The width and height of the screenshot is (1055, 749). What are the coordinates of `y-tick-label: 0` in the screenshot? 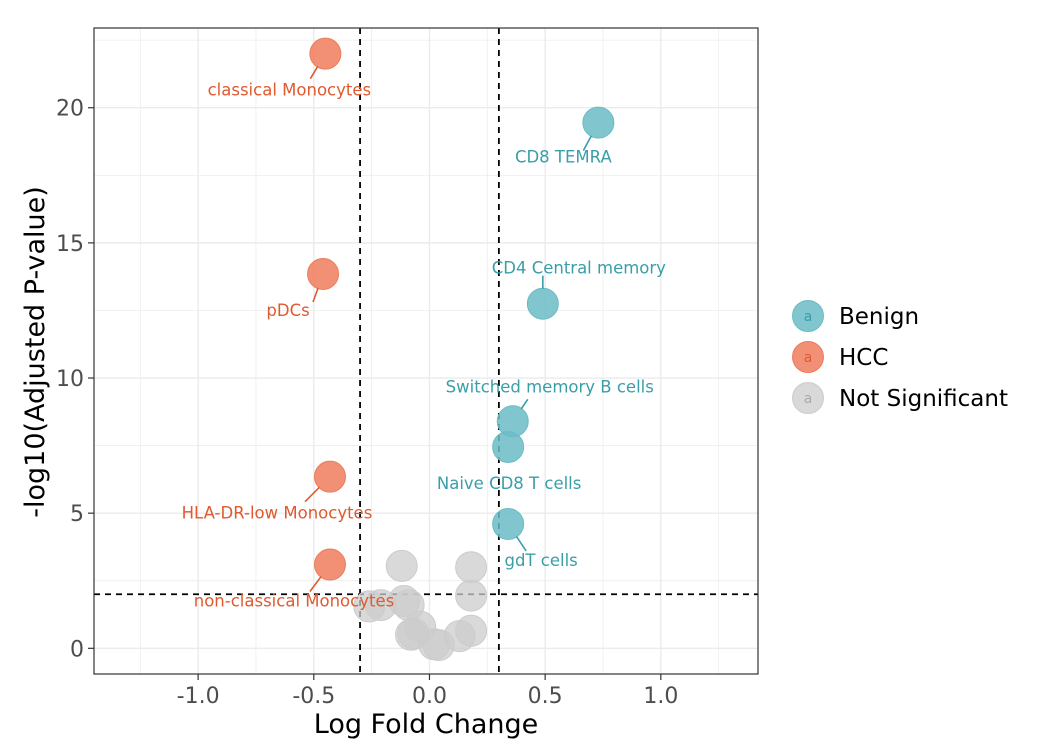 It's located at (77, 649).